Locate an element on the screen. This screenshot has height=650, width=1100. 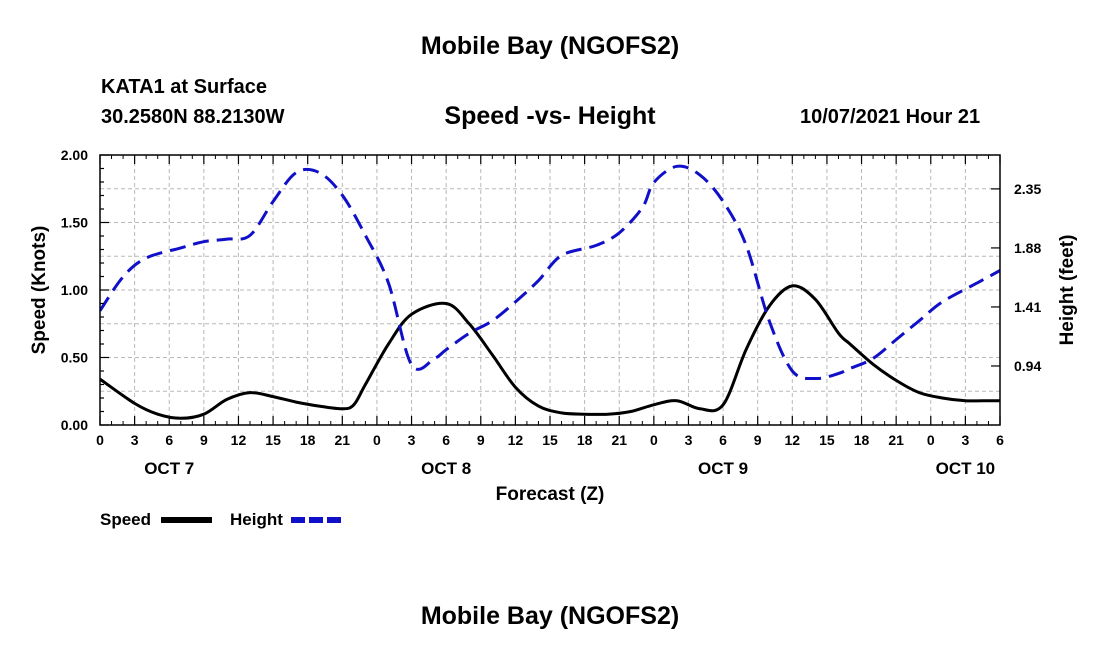
y-left-tick-label: 0.00 is located at coordinates (74, 425).